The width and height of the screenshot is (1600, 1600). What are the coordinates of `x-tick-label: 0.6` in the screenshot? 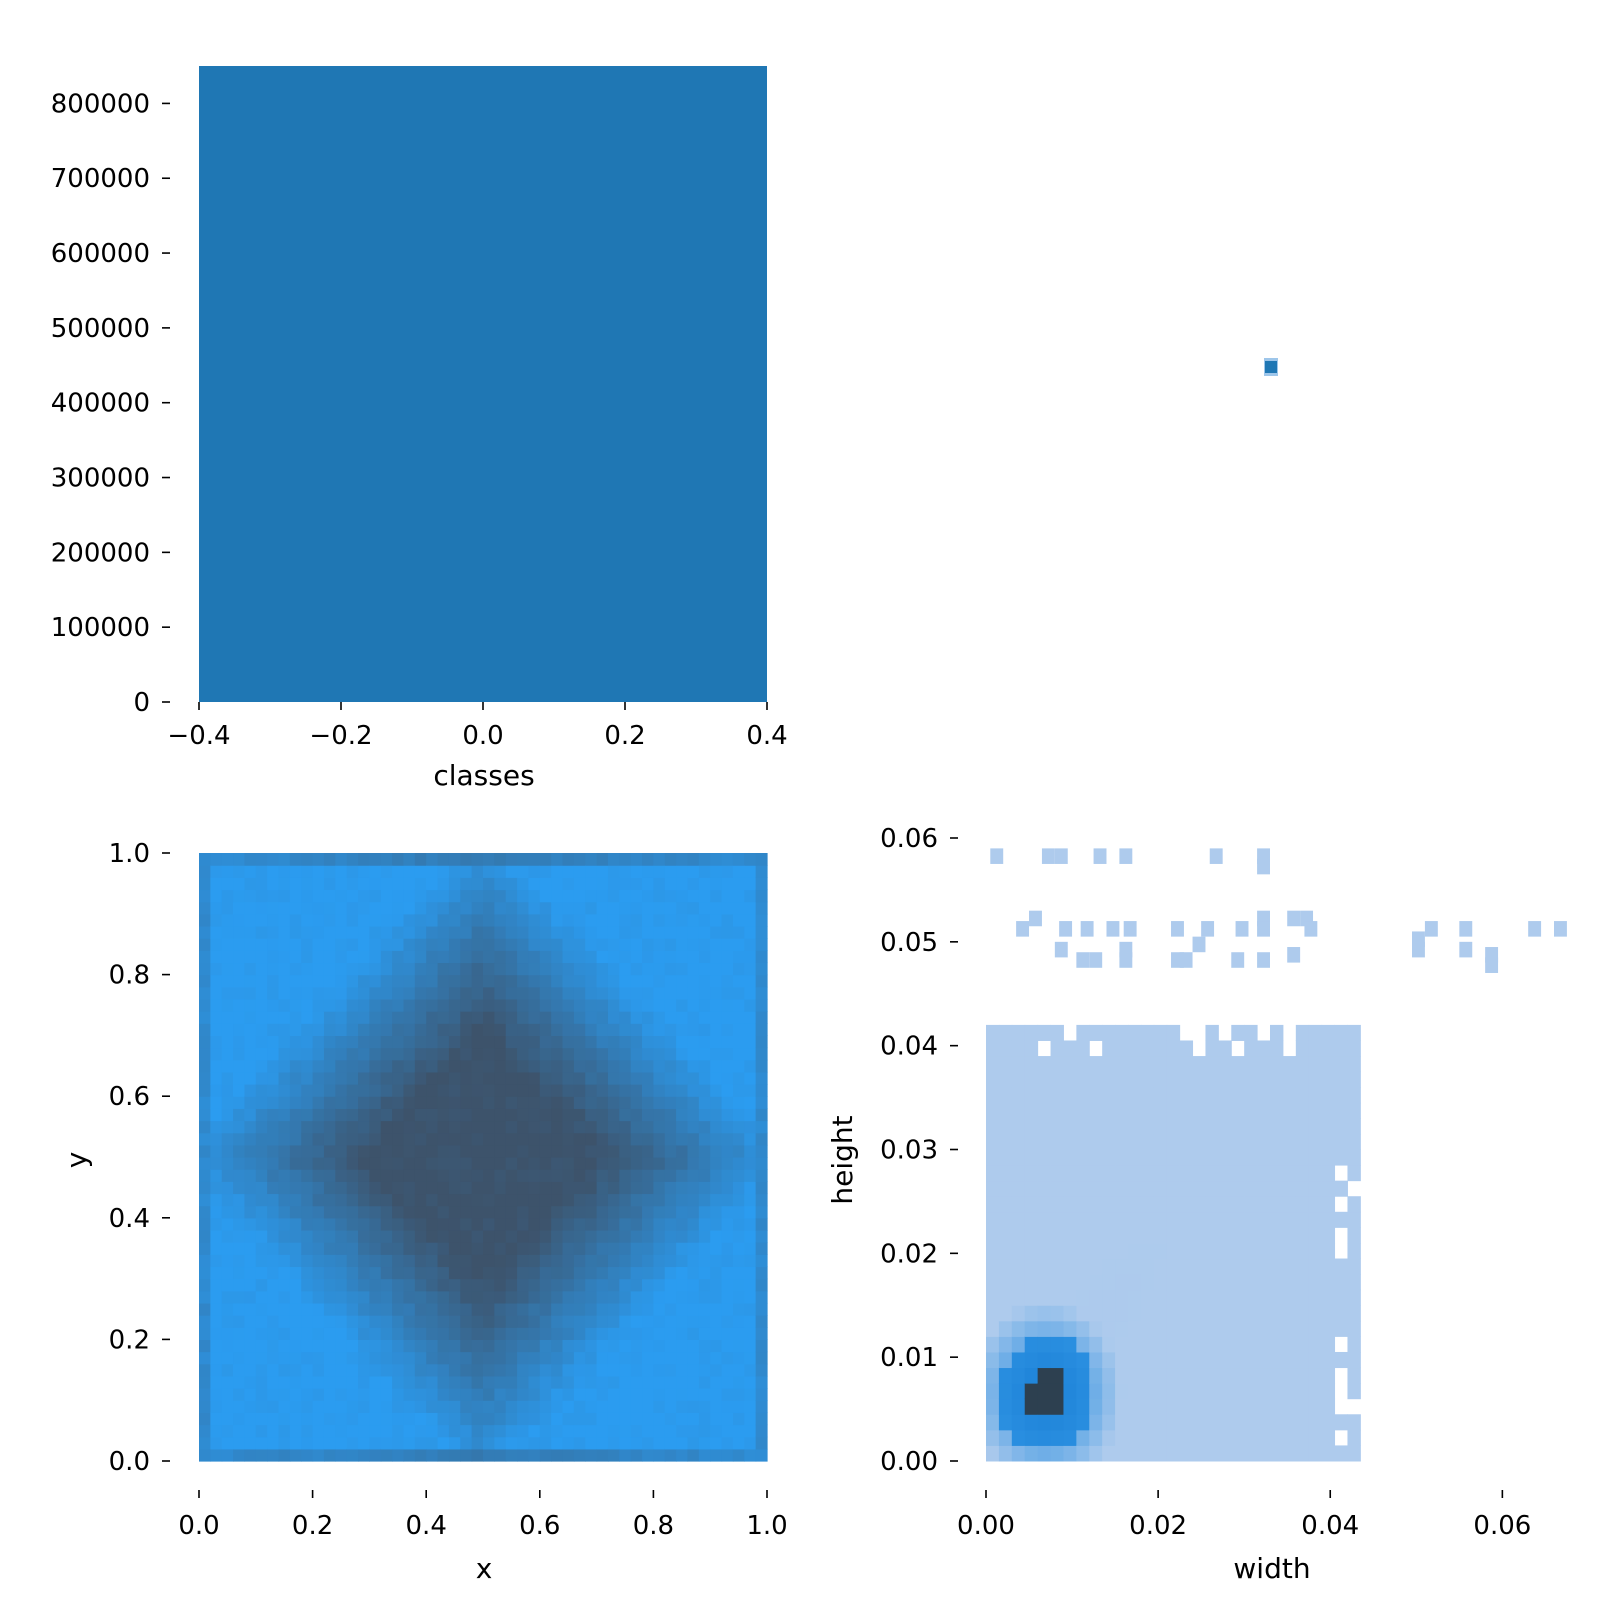 It's located at (539, 1526).